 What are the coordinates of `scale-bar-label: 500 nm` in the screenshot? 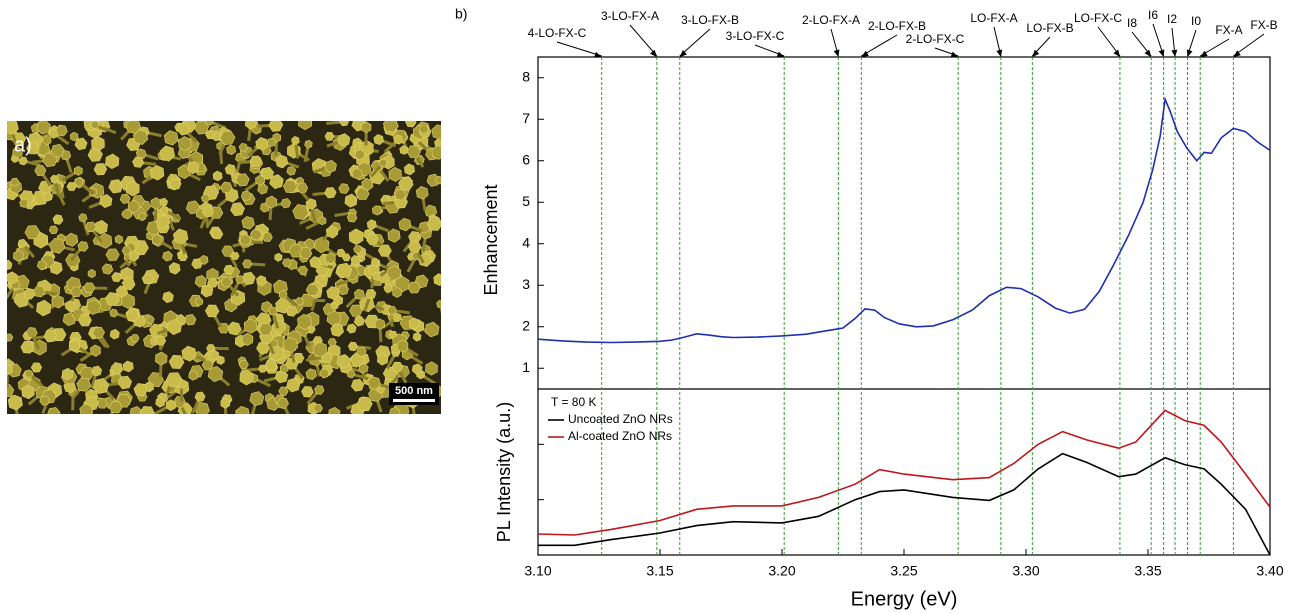 It's located at (414, 391).